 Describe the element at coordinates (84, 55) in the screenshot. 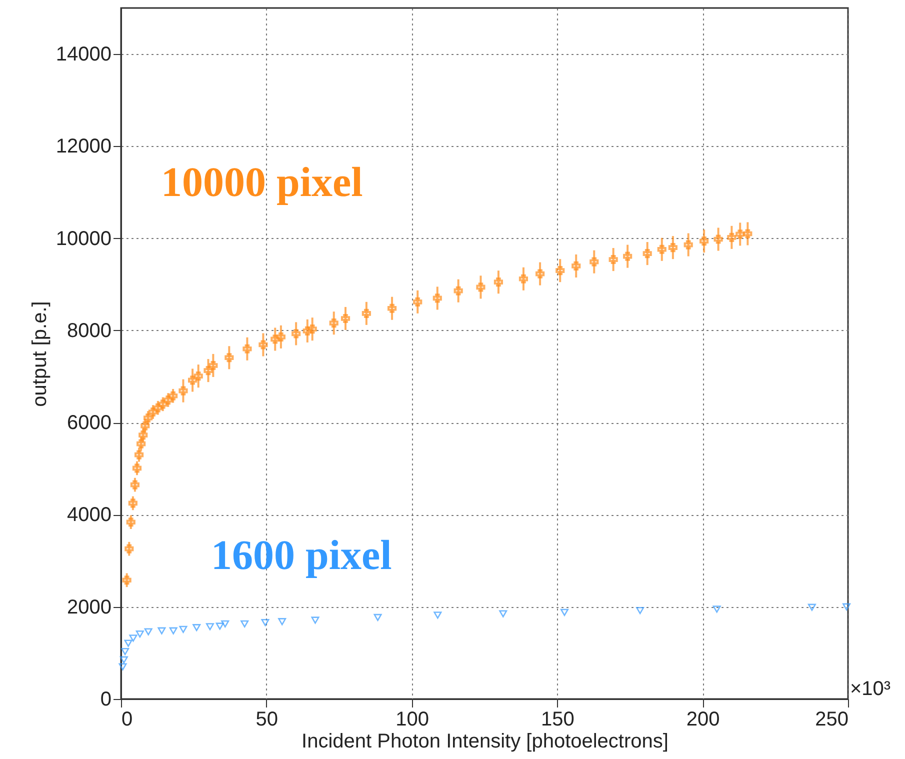

I see `y-tick-label: 14000` at that location.